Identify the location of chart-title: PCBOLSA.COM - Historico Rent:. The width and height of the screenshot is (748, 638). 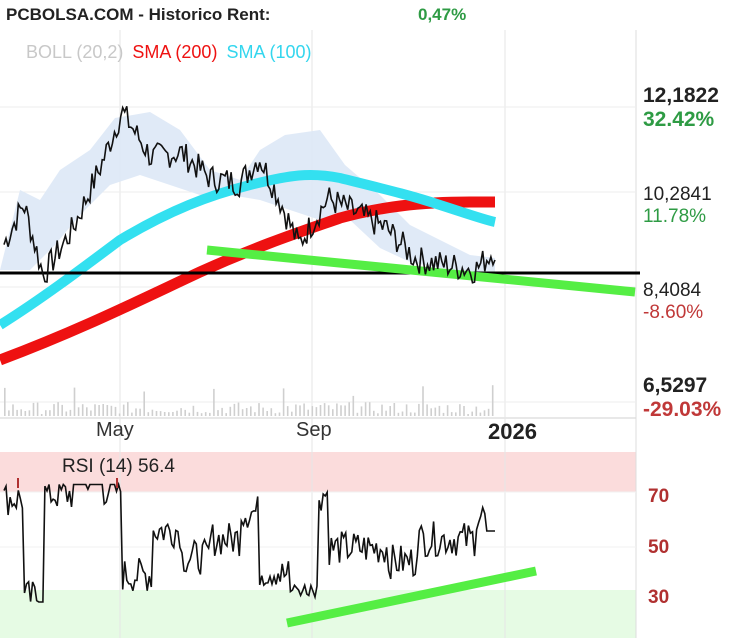
(138, 14).